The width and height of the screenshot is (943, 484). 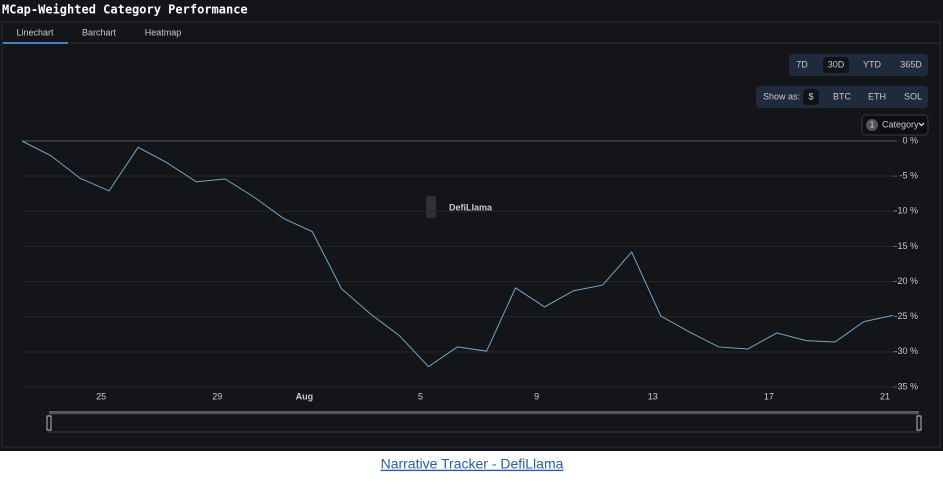 What do you see at coordinates (536, 396) in the screenshot?
I see `x-tick-label: 9` at bounding box center [536, 396].